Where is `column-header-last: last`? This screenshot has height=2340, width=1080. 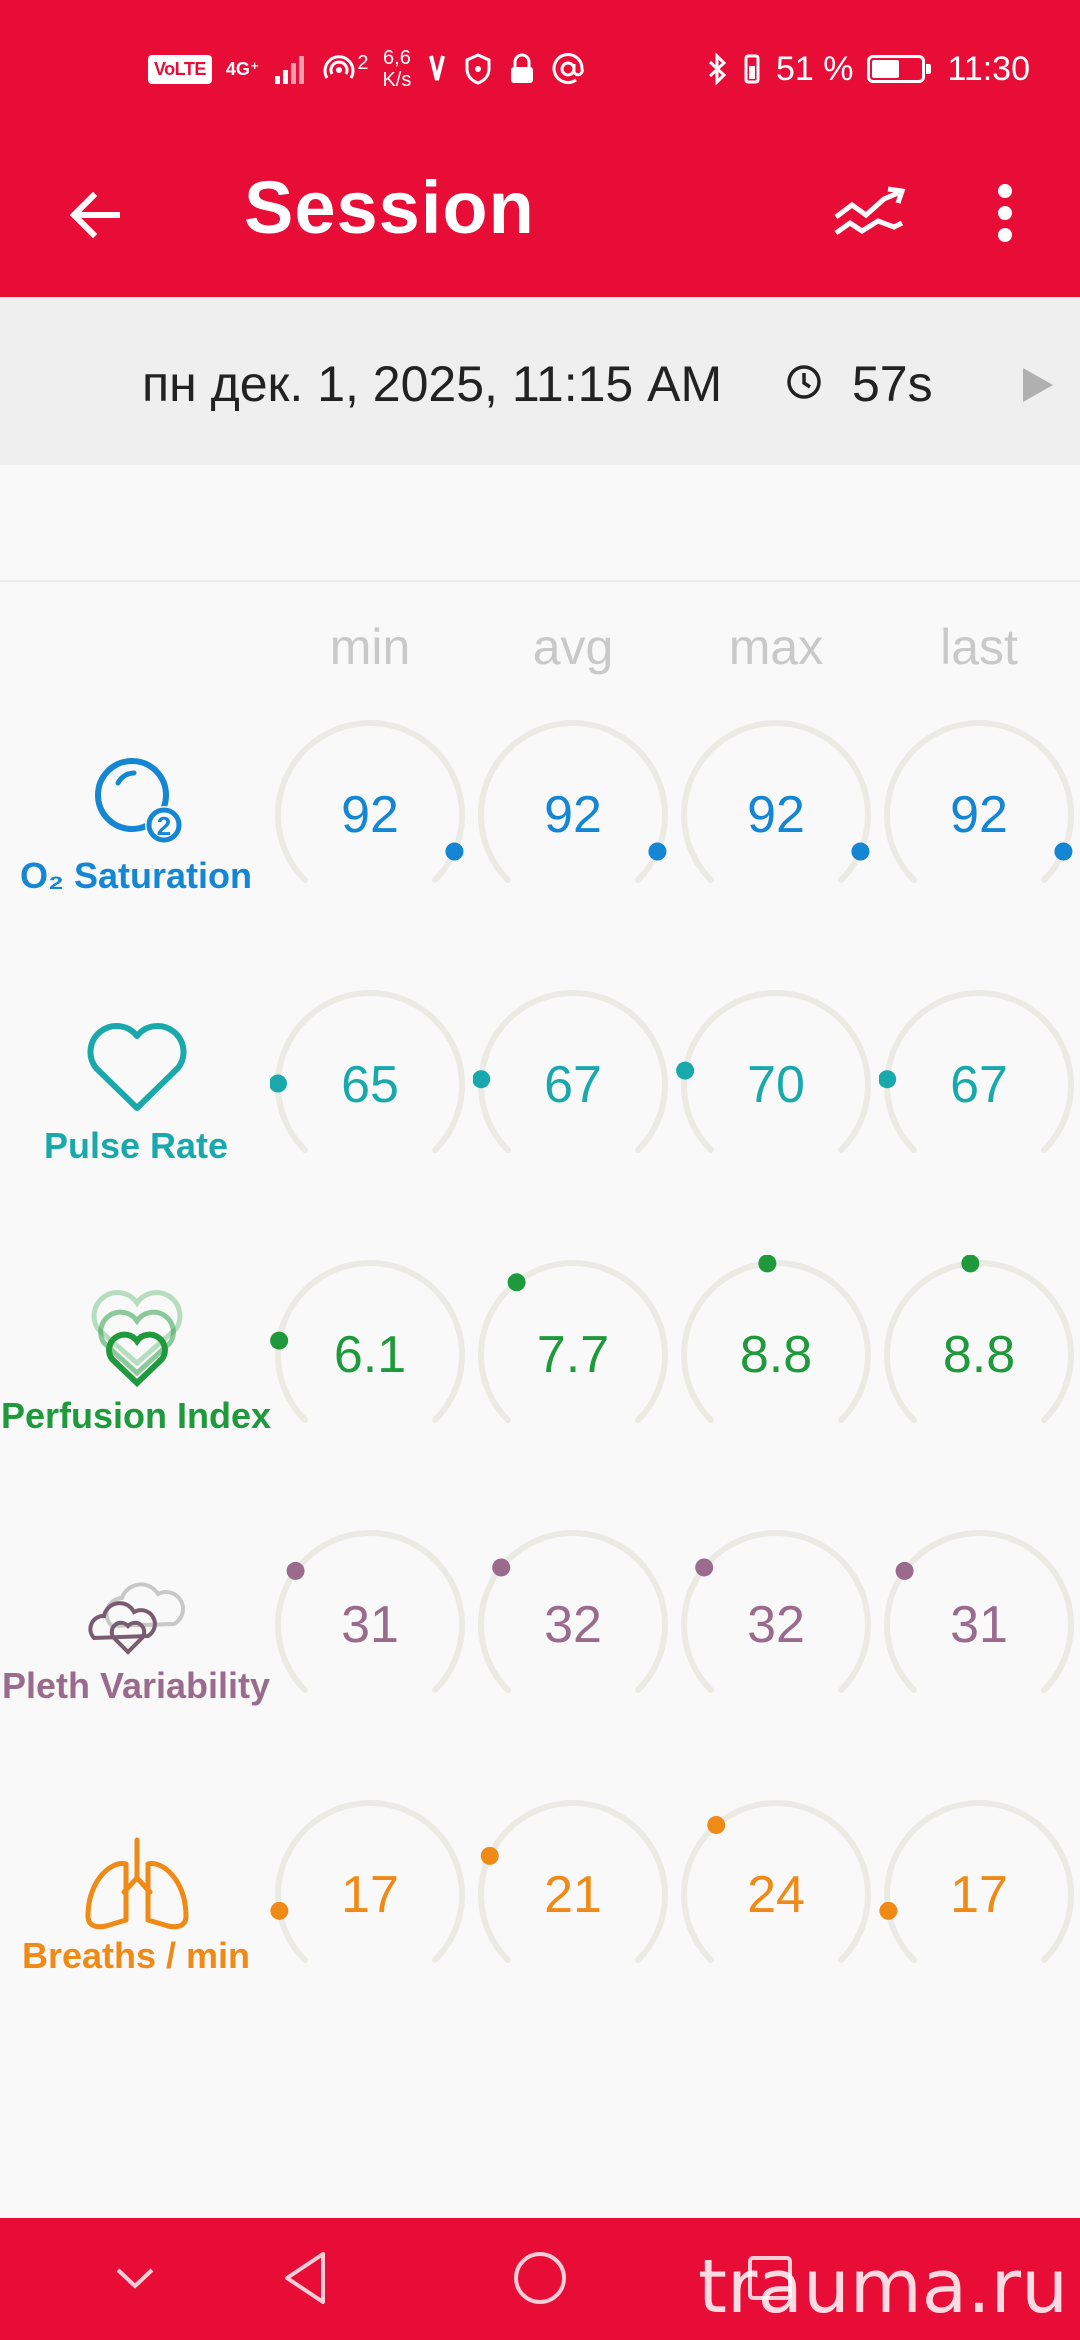
column-header-last: last is located at coordinates (979, 647).